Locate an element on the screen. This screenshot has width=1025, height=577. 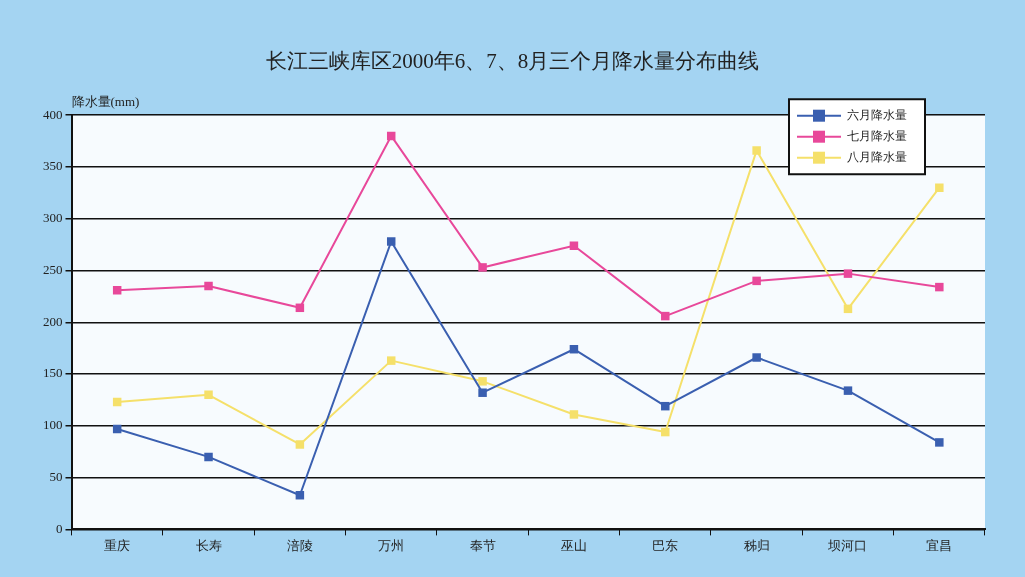
y-tick-label: 250 is located at coordinates (53, 269).